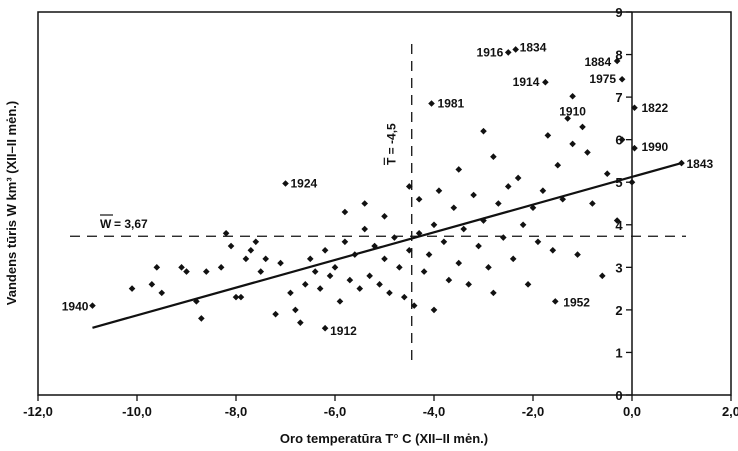  What do you see at coordinates (236, 411) in the screenshot?
I see `x-tick-label: -8,0` at bounding box center [236, 411].